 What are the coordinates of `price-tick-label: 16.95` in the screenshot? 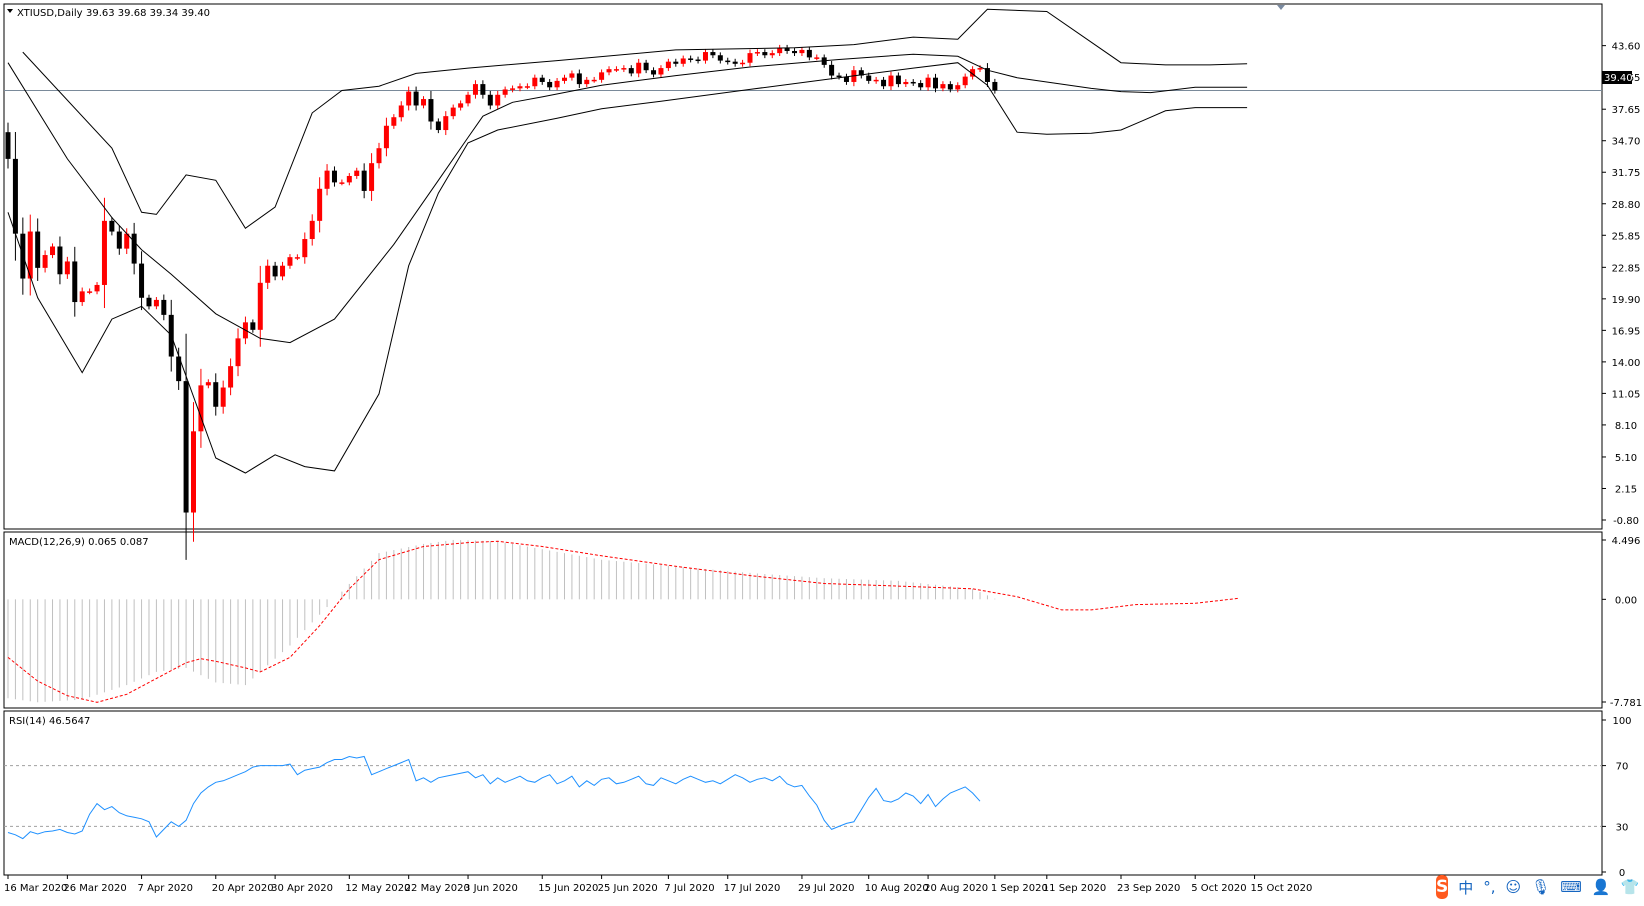 It's located at (1626, 331).